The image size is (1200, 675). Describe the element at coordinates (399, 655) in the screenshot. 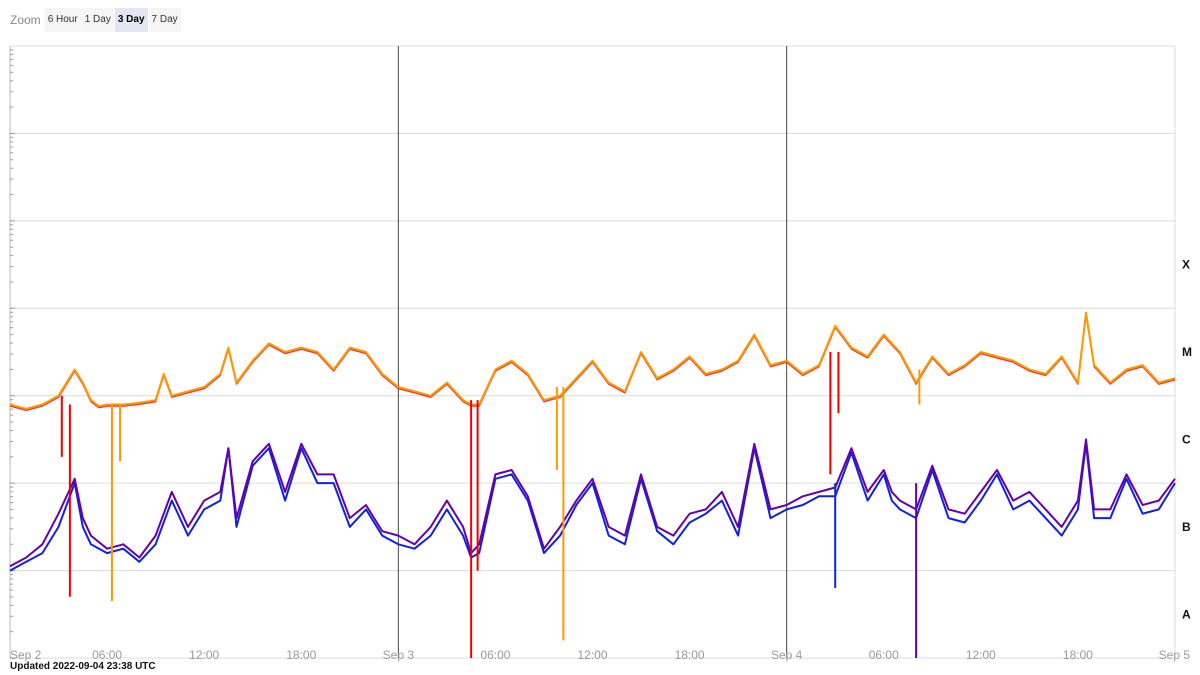

I see `x-day-label: Sep 3` at that location.